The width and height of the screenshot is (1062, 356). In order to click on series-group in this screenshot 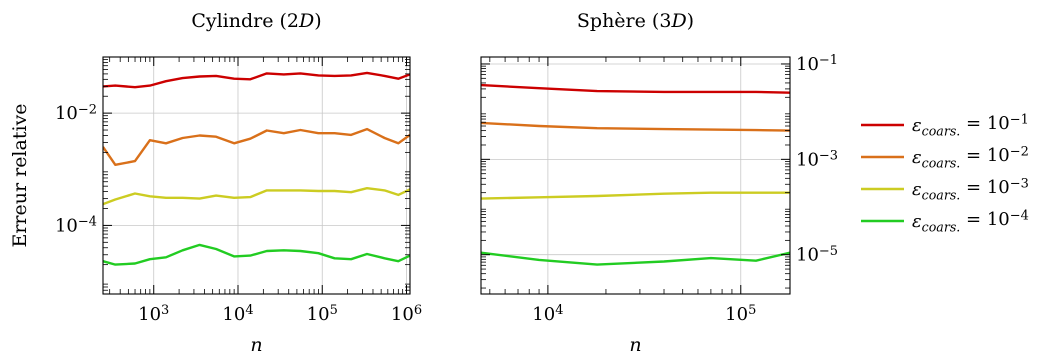, I will do `click(635, 174)`.